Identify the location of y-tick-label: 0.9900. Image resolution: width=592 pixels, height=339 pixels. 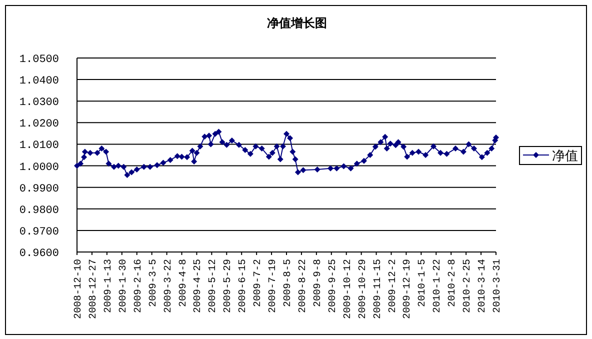
(39, 189).